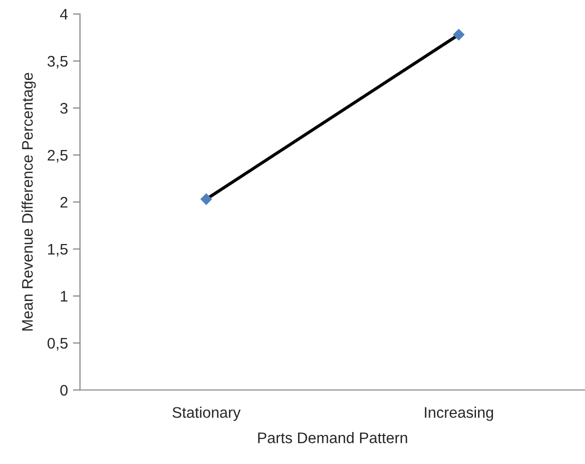  I want to click on x-axis-title: Parts Demand Pattern, so click(333, 438).